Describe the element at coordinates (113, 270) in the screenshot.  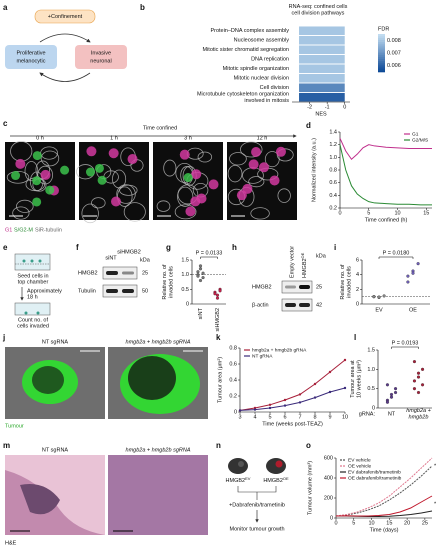
I see `panel-f: f siNT siHMGB2 kDa HMGB2 25 Tubulin 50` at that location.